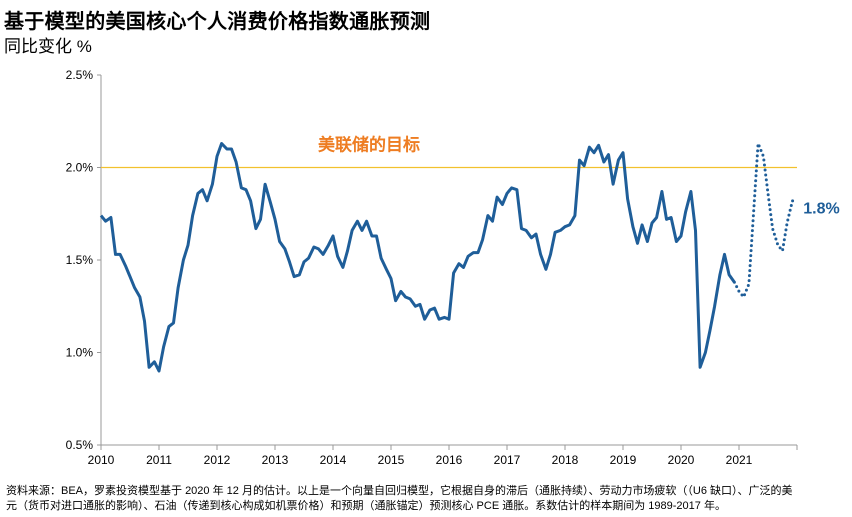 The width and height of the screenshot is (852, 517). Describe the element at coordinates (821, 209) in the screenshot. I see `end-value-label: 1.8%` at that location.